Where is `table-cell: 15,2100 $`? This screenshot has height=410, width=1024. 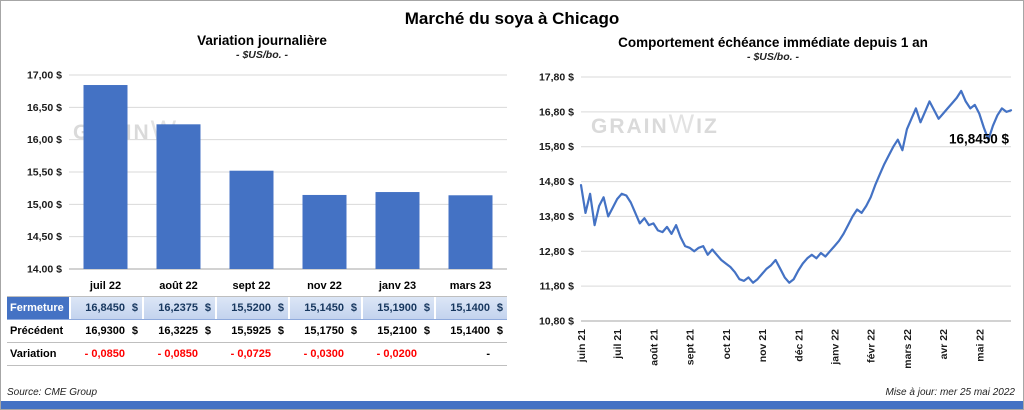 table-cell: 15,2100 $ is located at coordinates (403, 331).